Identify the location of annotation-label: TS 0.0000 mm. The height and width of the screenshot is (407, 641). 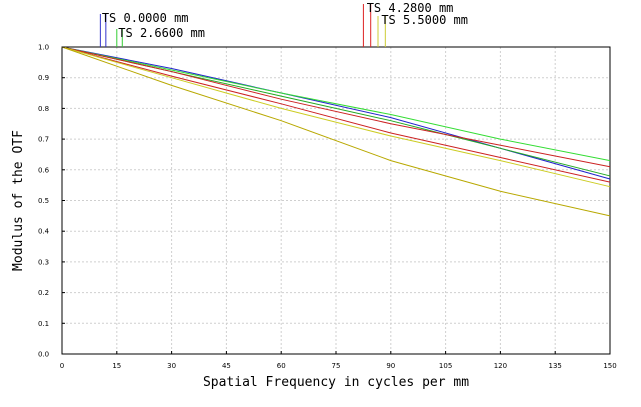
(145, 18).